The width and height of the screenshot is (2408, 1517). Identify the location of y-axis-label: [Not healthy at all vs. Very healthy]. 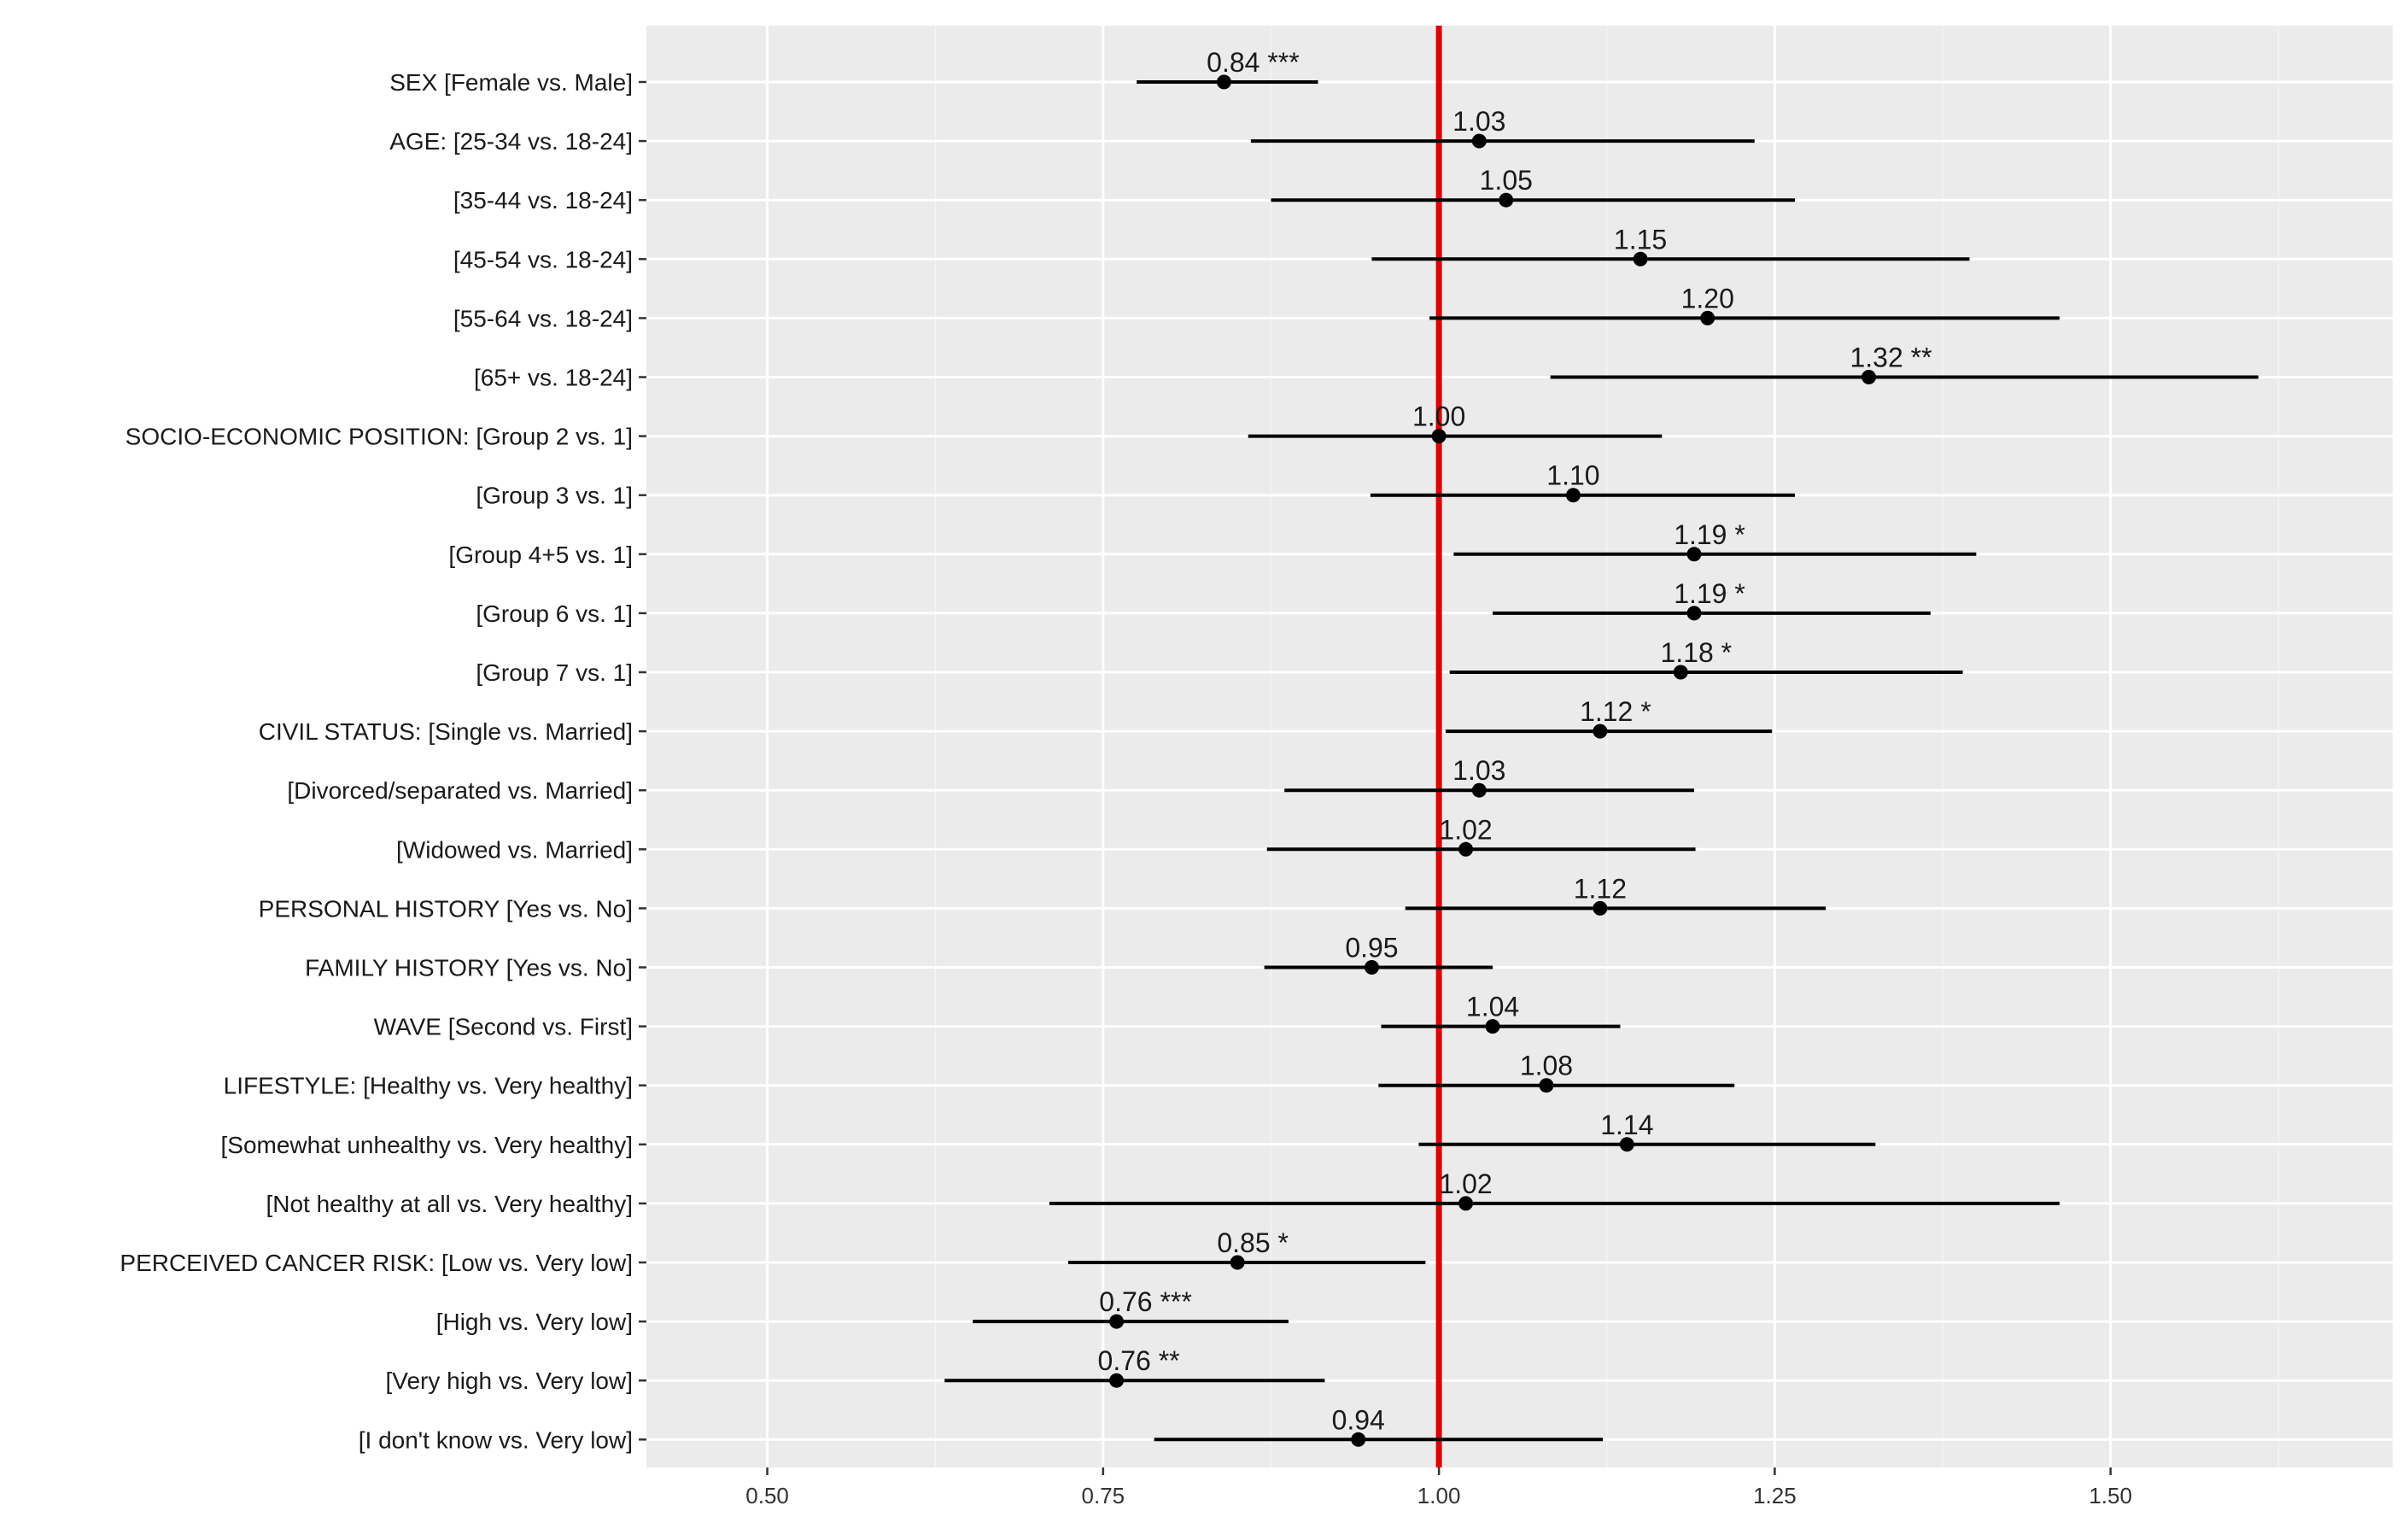
(449, 1204).